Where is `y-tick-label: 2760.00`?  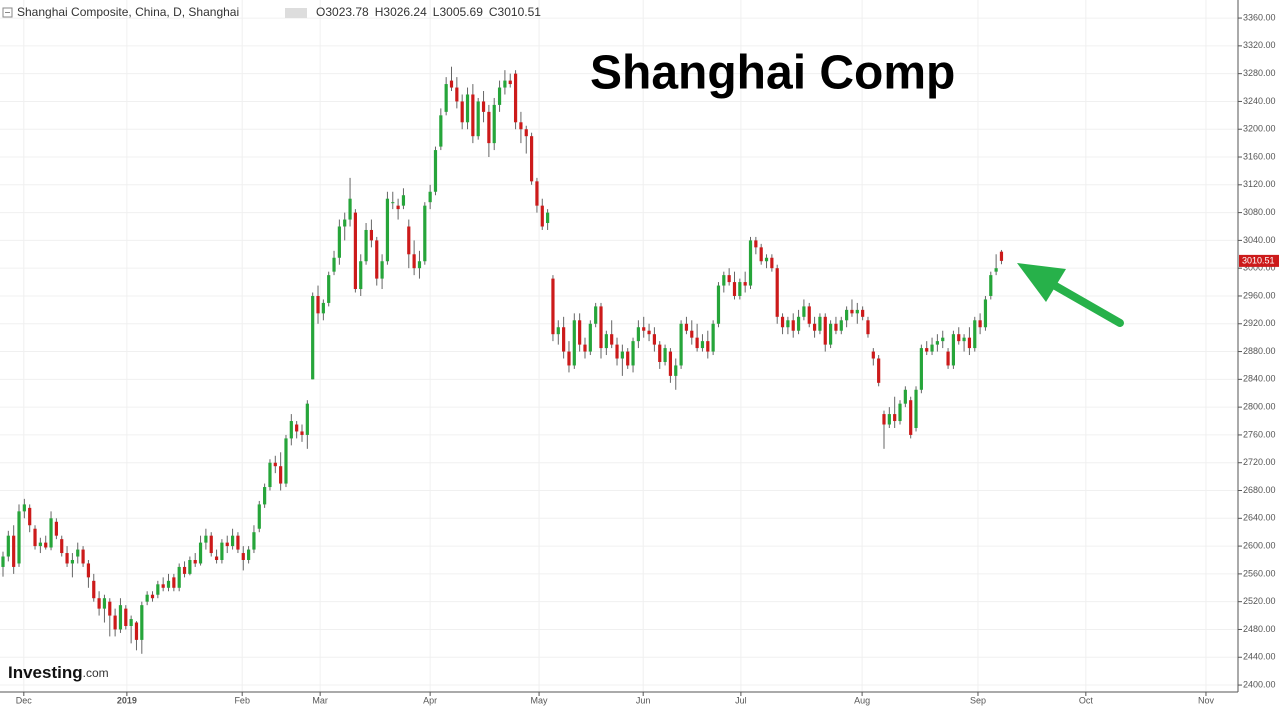
y-tick-label: 2760.00 is located at coordinates (1259, 434).